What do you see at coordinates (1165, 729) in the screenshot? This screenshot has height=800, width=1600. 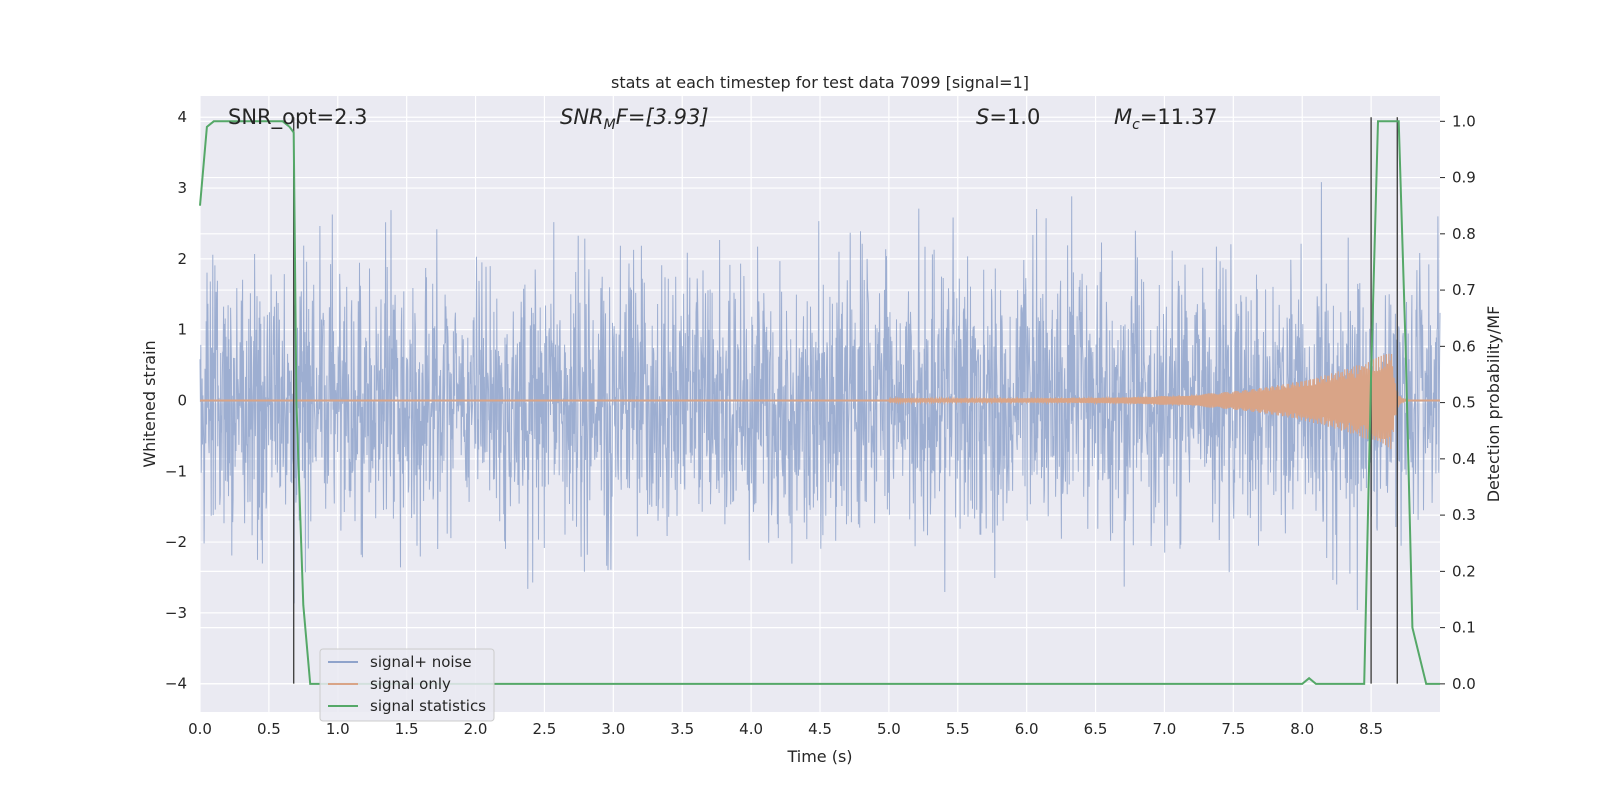 I see `x-tick-label: 7.0` at bounding box center [1165, 729].